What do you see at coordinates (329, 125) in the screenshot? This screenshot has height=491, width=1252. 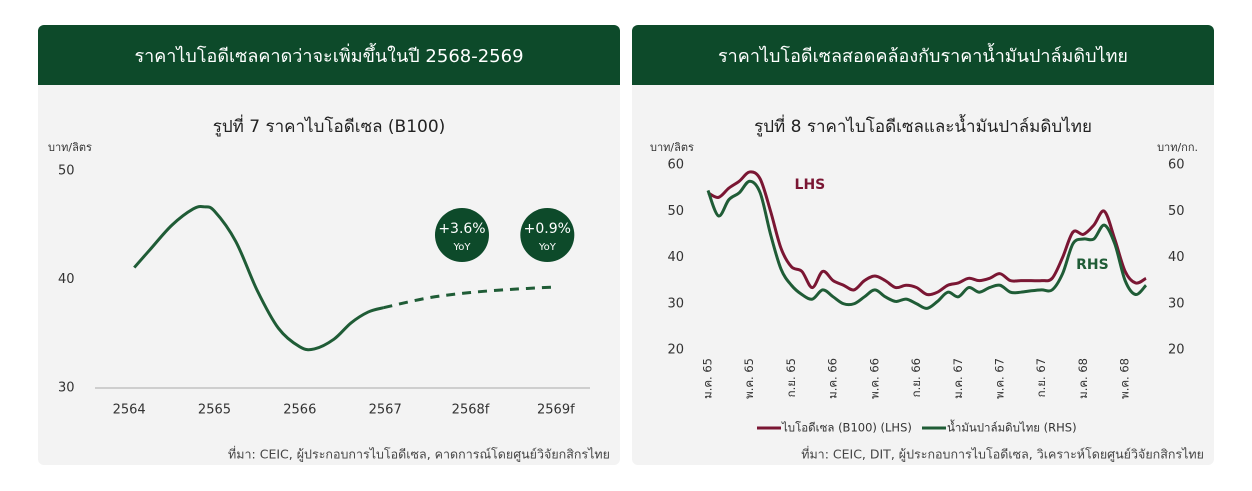 I see `chart-title: รูปที่ 7 ราคาไบโอดีเซล (B100)` at bounding box center [329, 125].